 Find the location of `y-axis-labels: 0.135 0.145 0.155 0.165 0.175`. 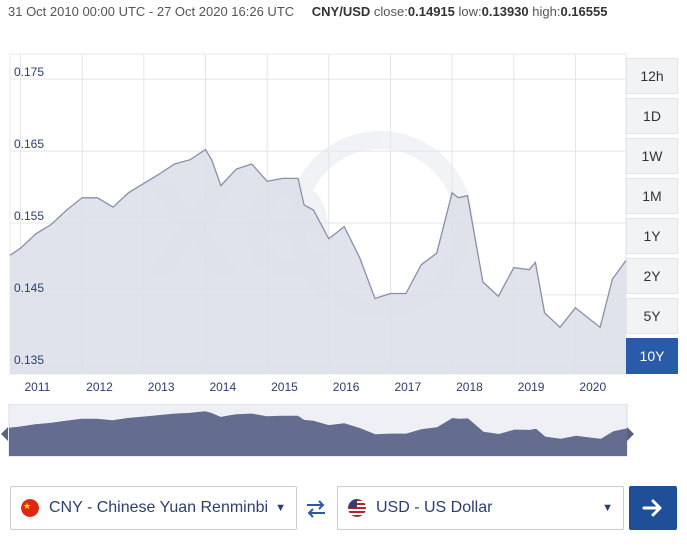

y-axis-labels: 0.135 0.145 0.155 0.165 0.175 is located at coordinates (29, 216).